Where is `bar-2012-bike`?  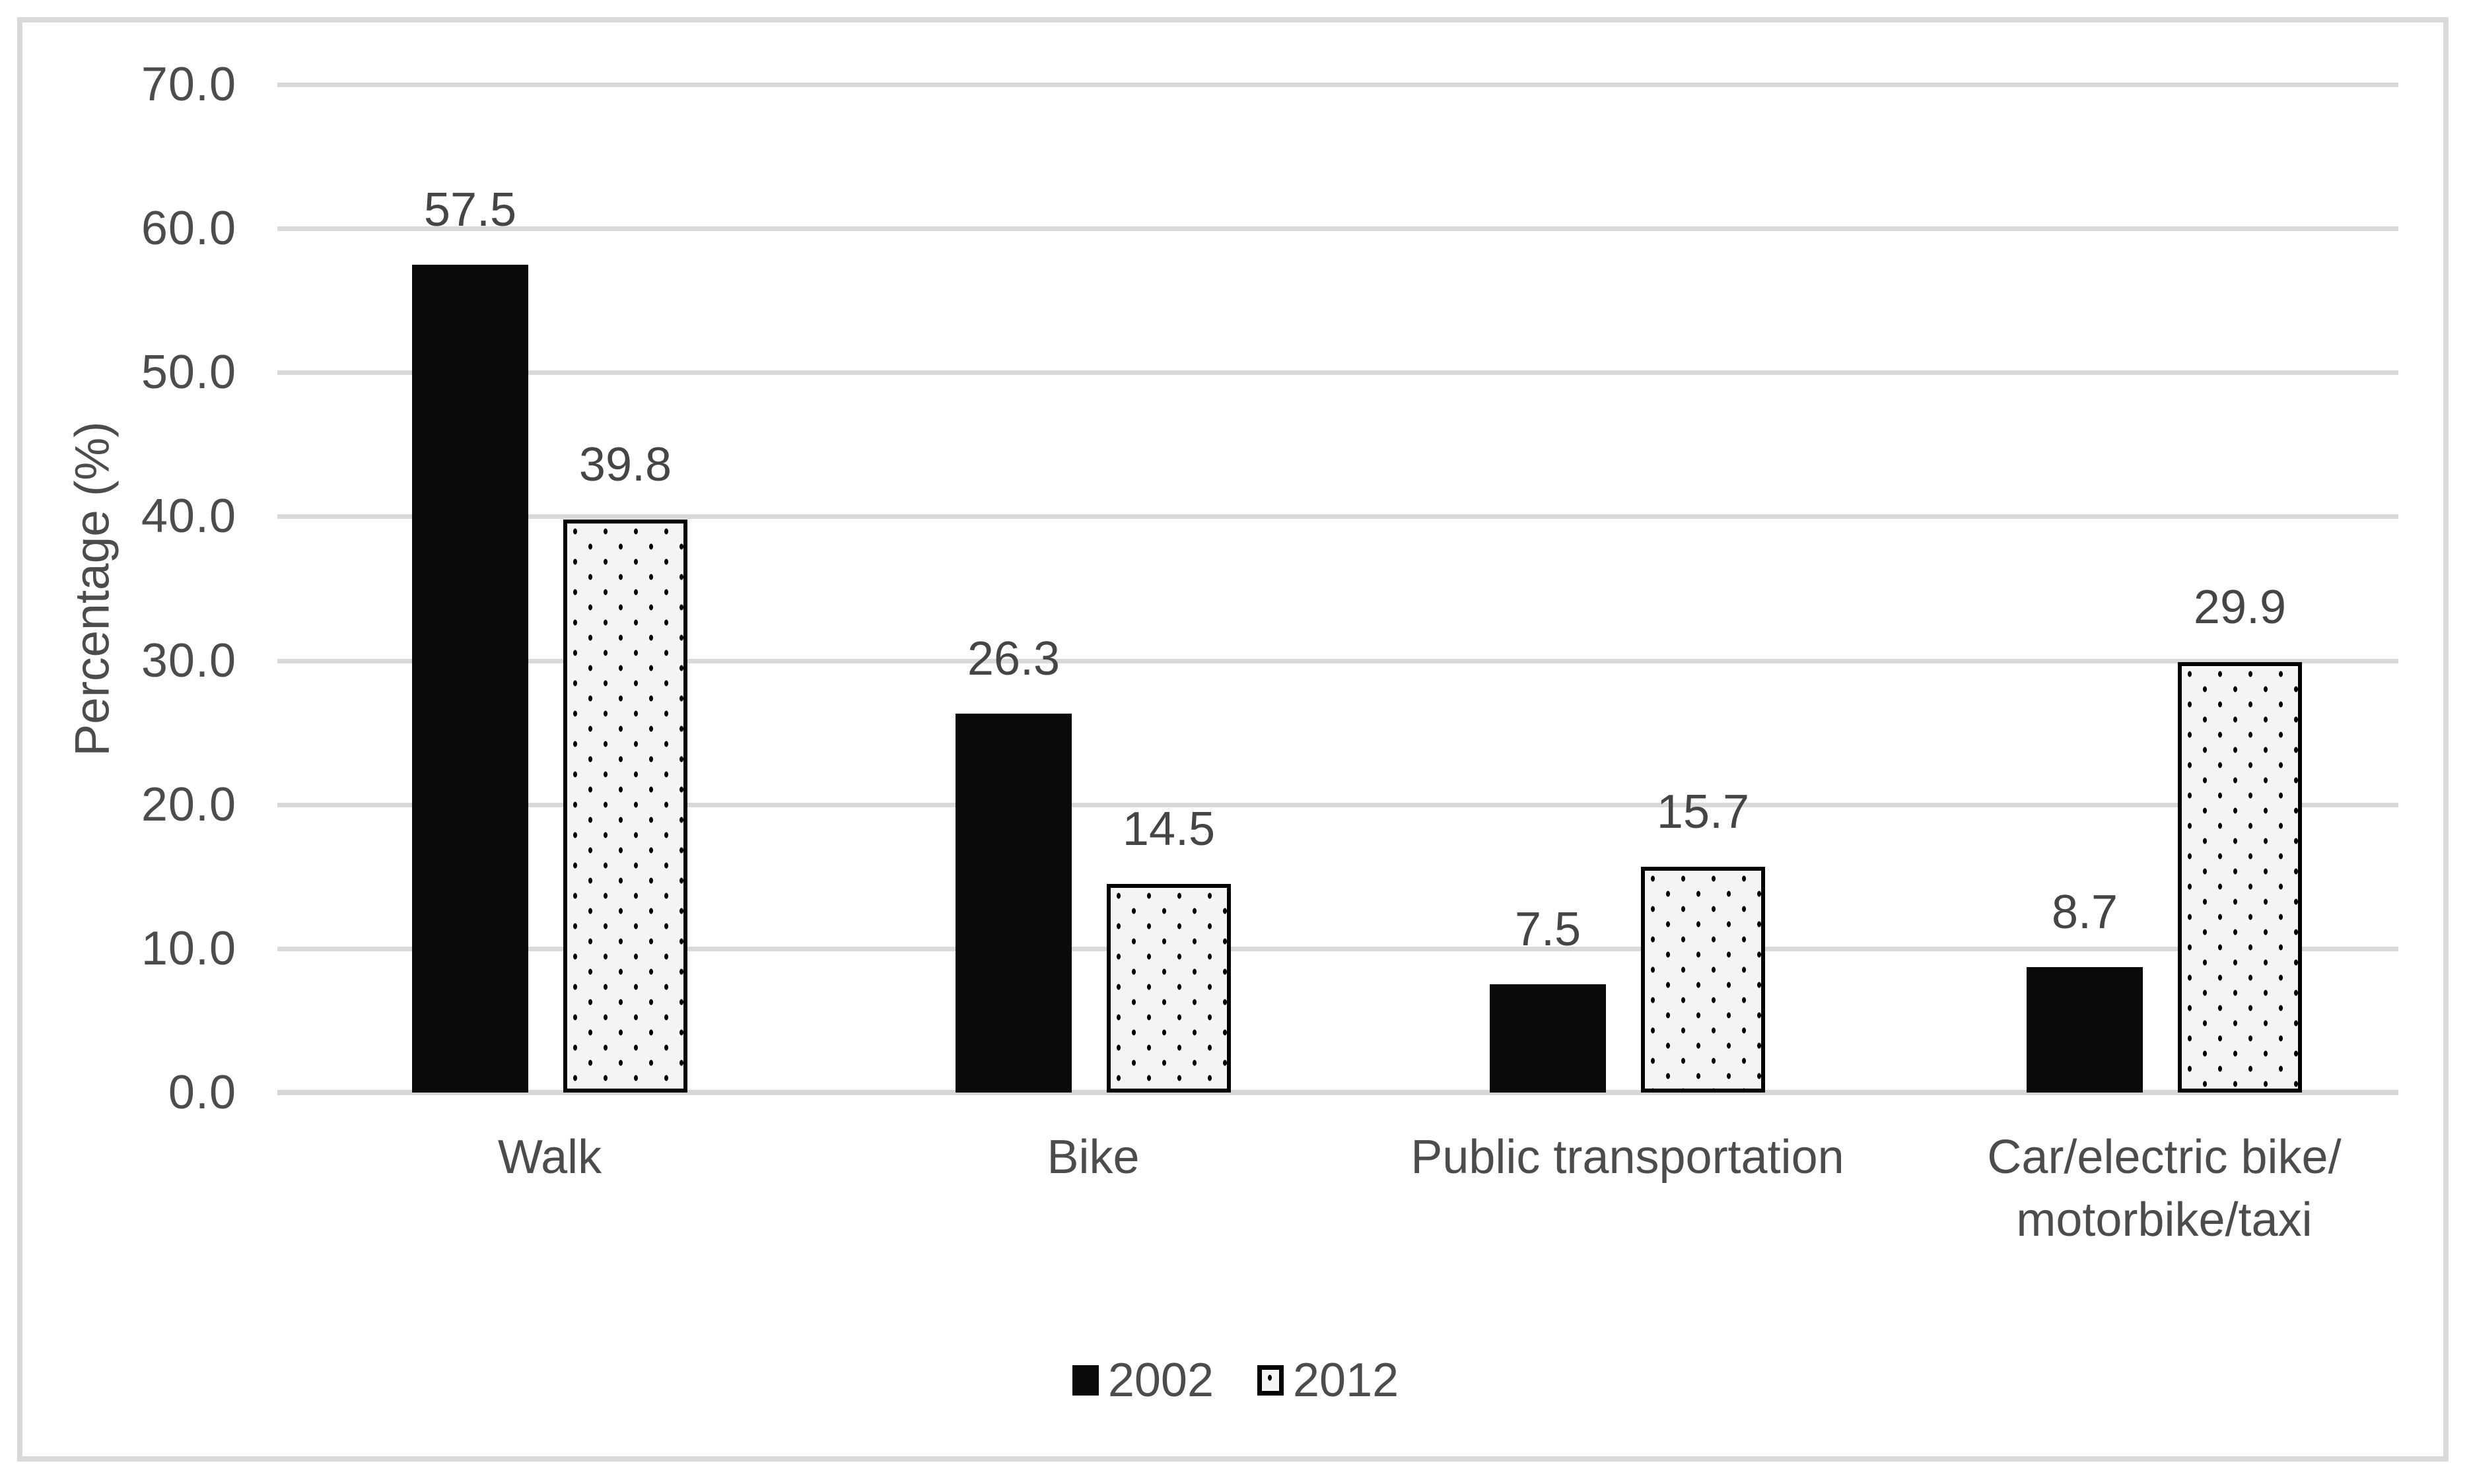 bar-2012-bike is located at coordinates (1169, 988).